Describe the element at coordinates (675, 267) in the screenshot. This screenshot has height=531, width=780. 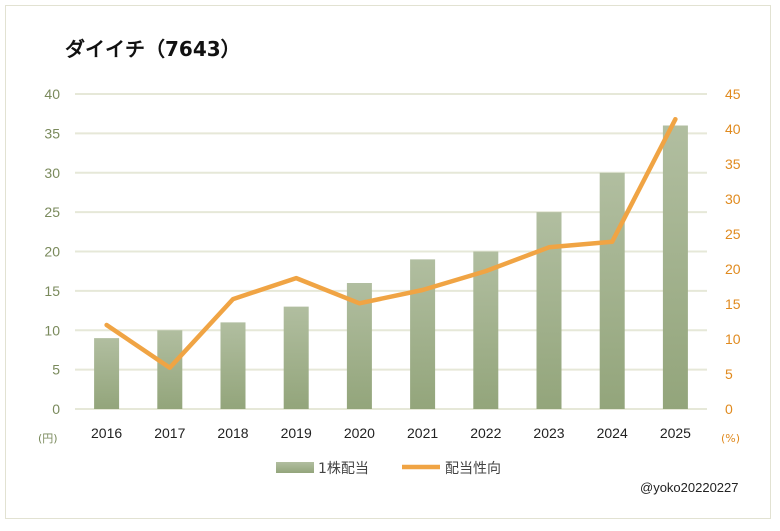
I see `bar-2025` at that location.